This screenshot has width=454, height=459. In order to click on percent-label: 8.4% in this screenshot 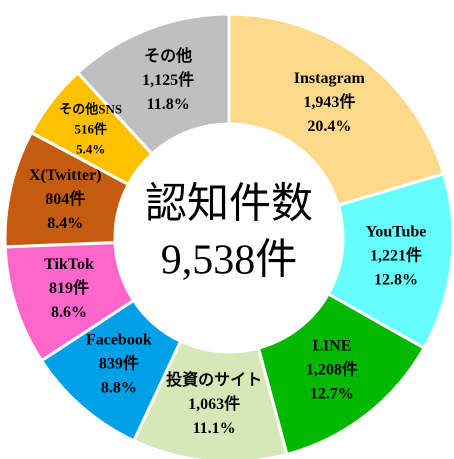, I will do `click(65, 223)`.